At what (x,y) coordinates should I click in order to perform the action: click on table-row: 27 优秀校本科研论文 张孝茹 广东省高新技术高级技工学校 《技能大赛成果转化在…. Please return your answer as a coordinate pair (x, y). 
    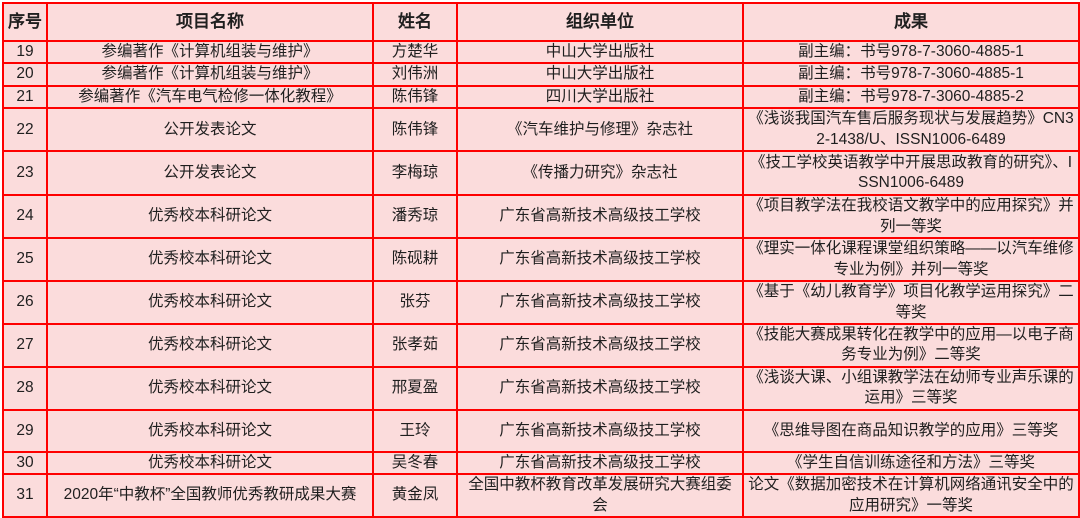
    Looking at the image, I should click on (541, 345).